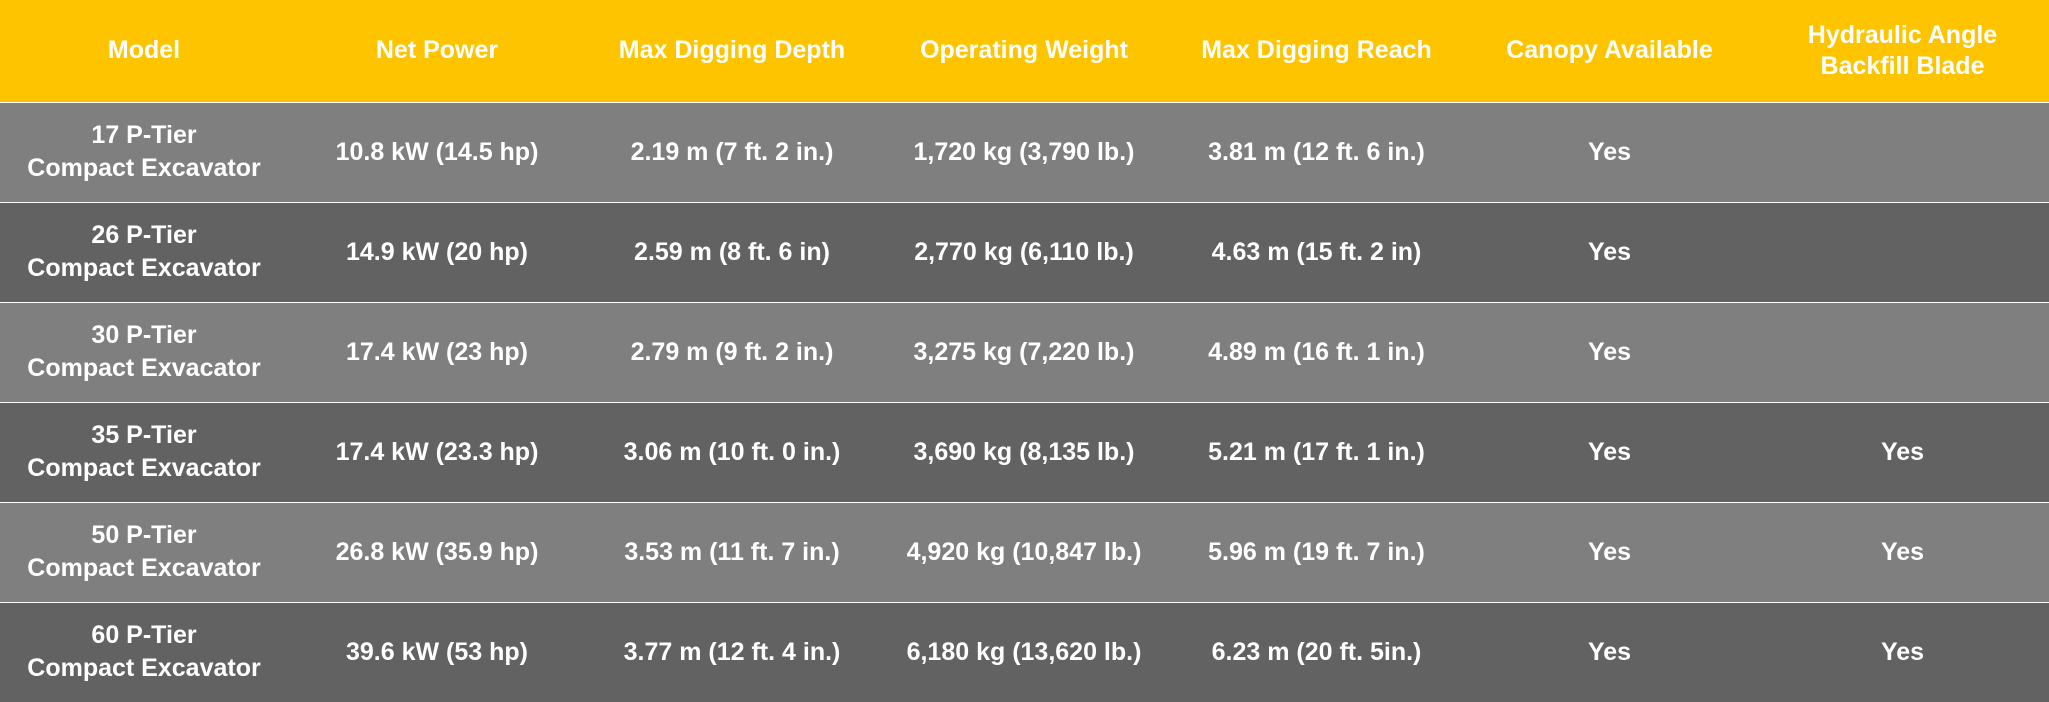 The width and height of the screenshot is (2049, 702). What do you see at coordinates (437, 351) in the screenshot?
I see `cell-net-power: 17.4 kW (23 hp)` at bounding box center [437, 351].